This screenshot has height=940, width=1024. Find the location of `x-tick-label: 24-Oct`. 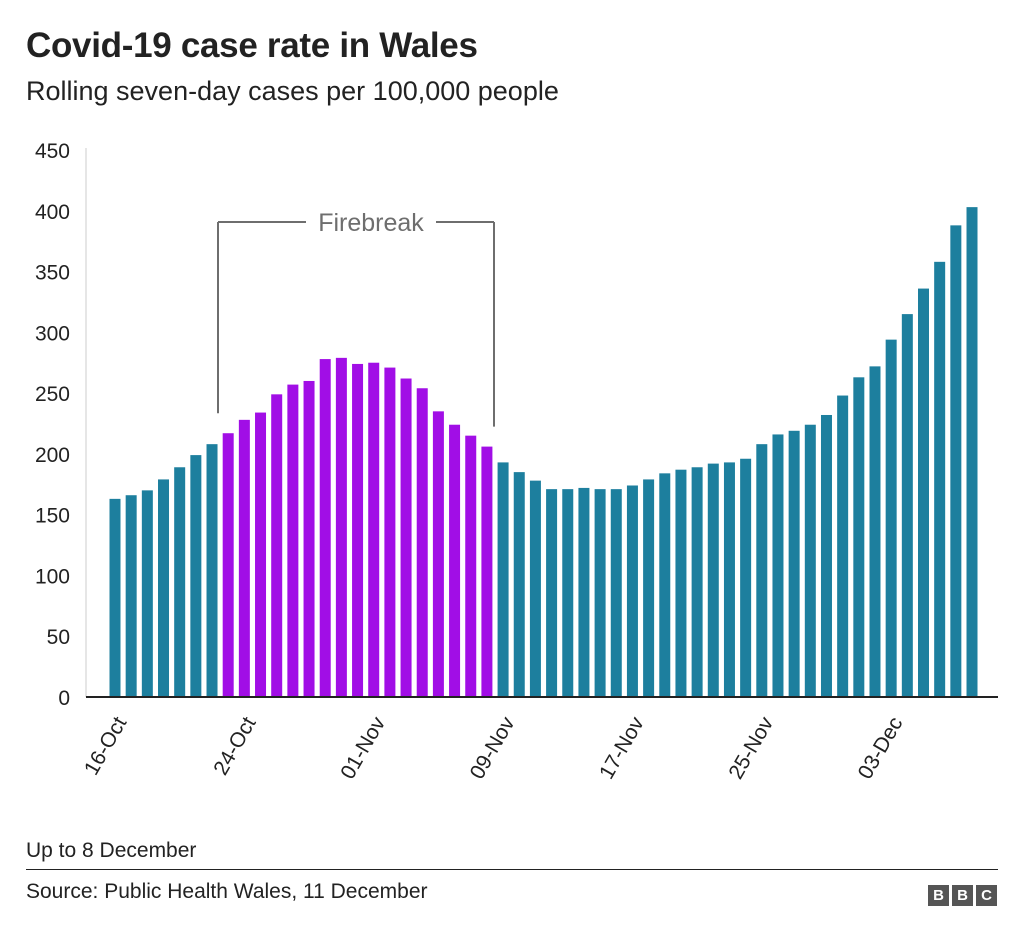

x-tick-label: 24-Oct is located at coordinates (235, 746).